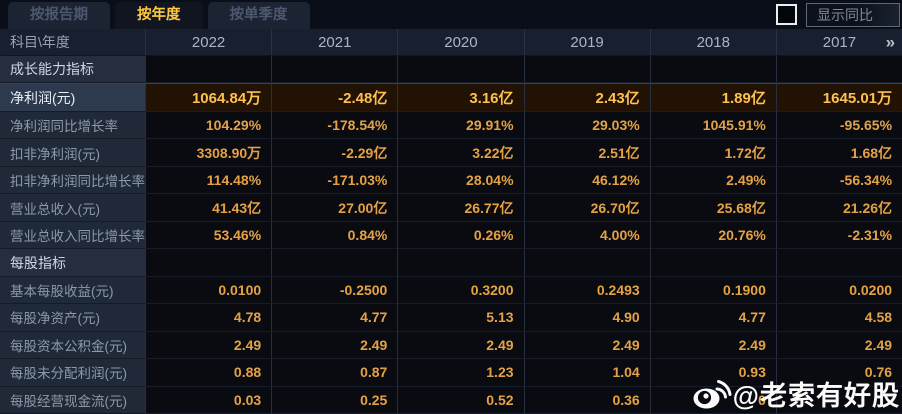 Image resolution: width=902 pixels, height=414 pixels. I want to click on cell-value: 1.72亿, so click(712, 153).